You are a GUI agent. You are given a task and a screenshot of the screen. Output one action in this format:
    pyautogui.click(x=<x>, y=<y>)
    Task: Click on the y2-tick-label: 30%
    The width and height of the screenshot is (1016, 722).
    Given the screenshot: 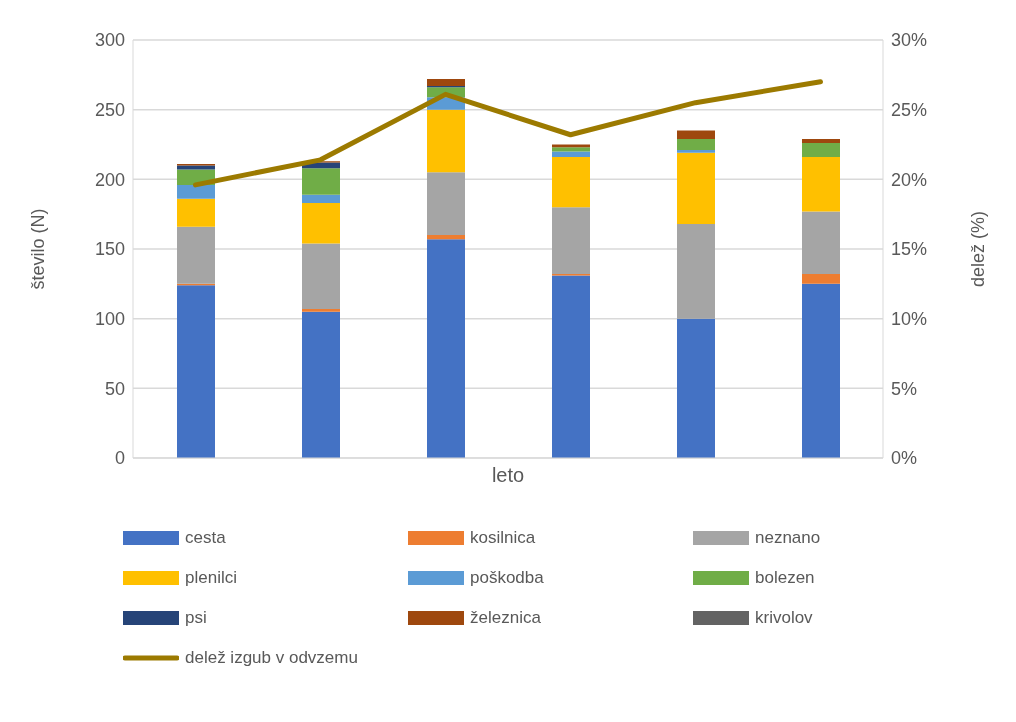 What is the action you would take?
    pyautogui.click(x=909, y=40)
    